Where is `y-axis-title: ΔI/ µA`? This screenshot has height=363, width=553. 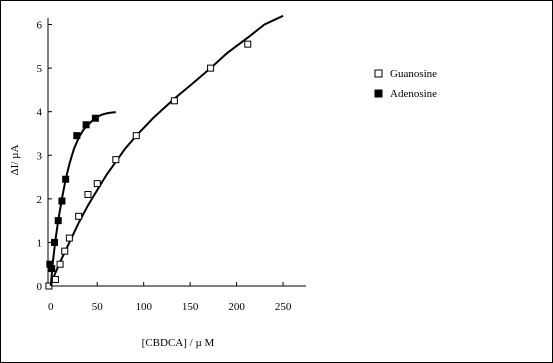
y-axis-title: ΔI/ µA is located at coordinates (15, 160).